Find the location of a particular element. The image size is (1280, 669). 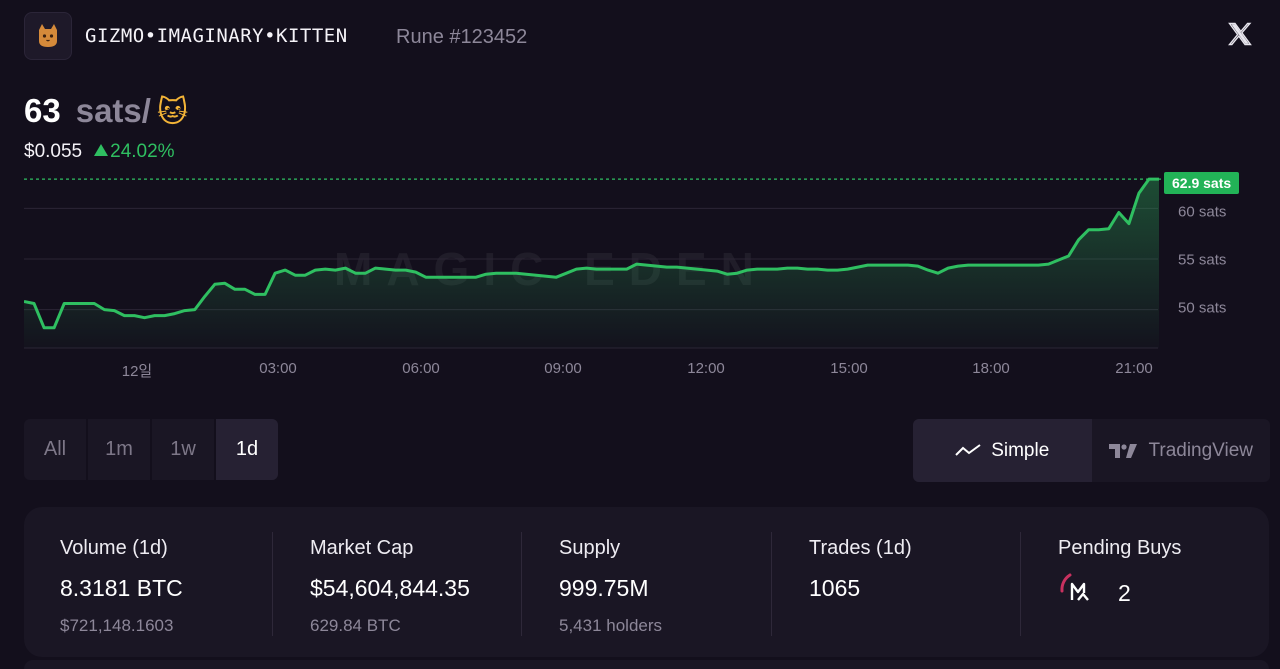

price-unit: sats/ is located at coordinates (113, 110).